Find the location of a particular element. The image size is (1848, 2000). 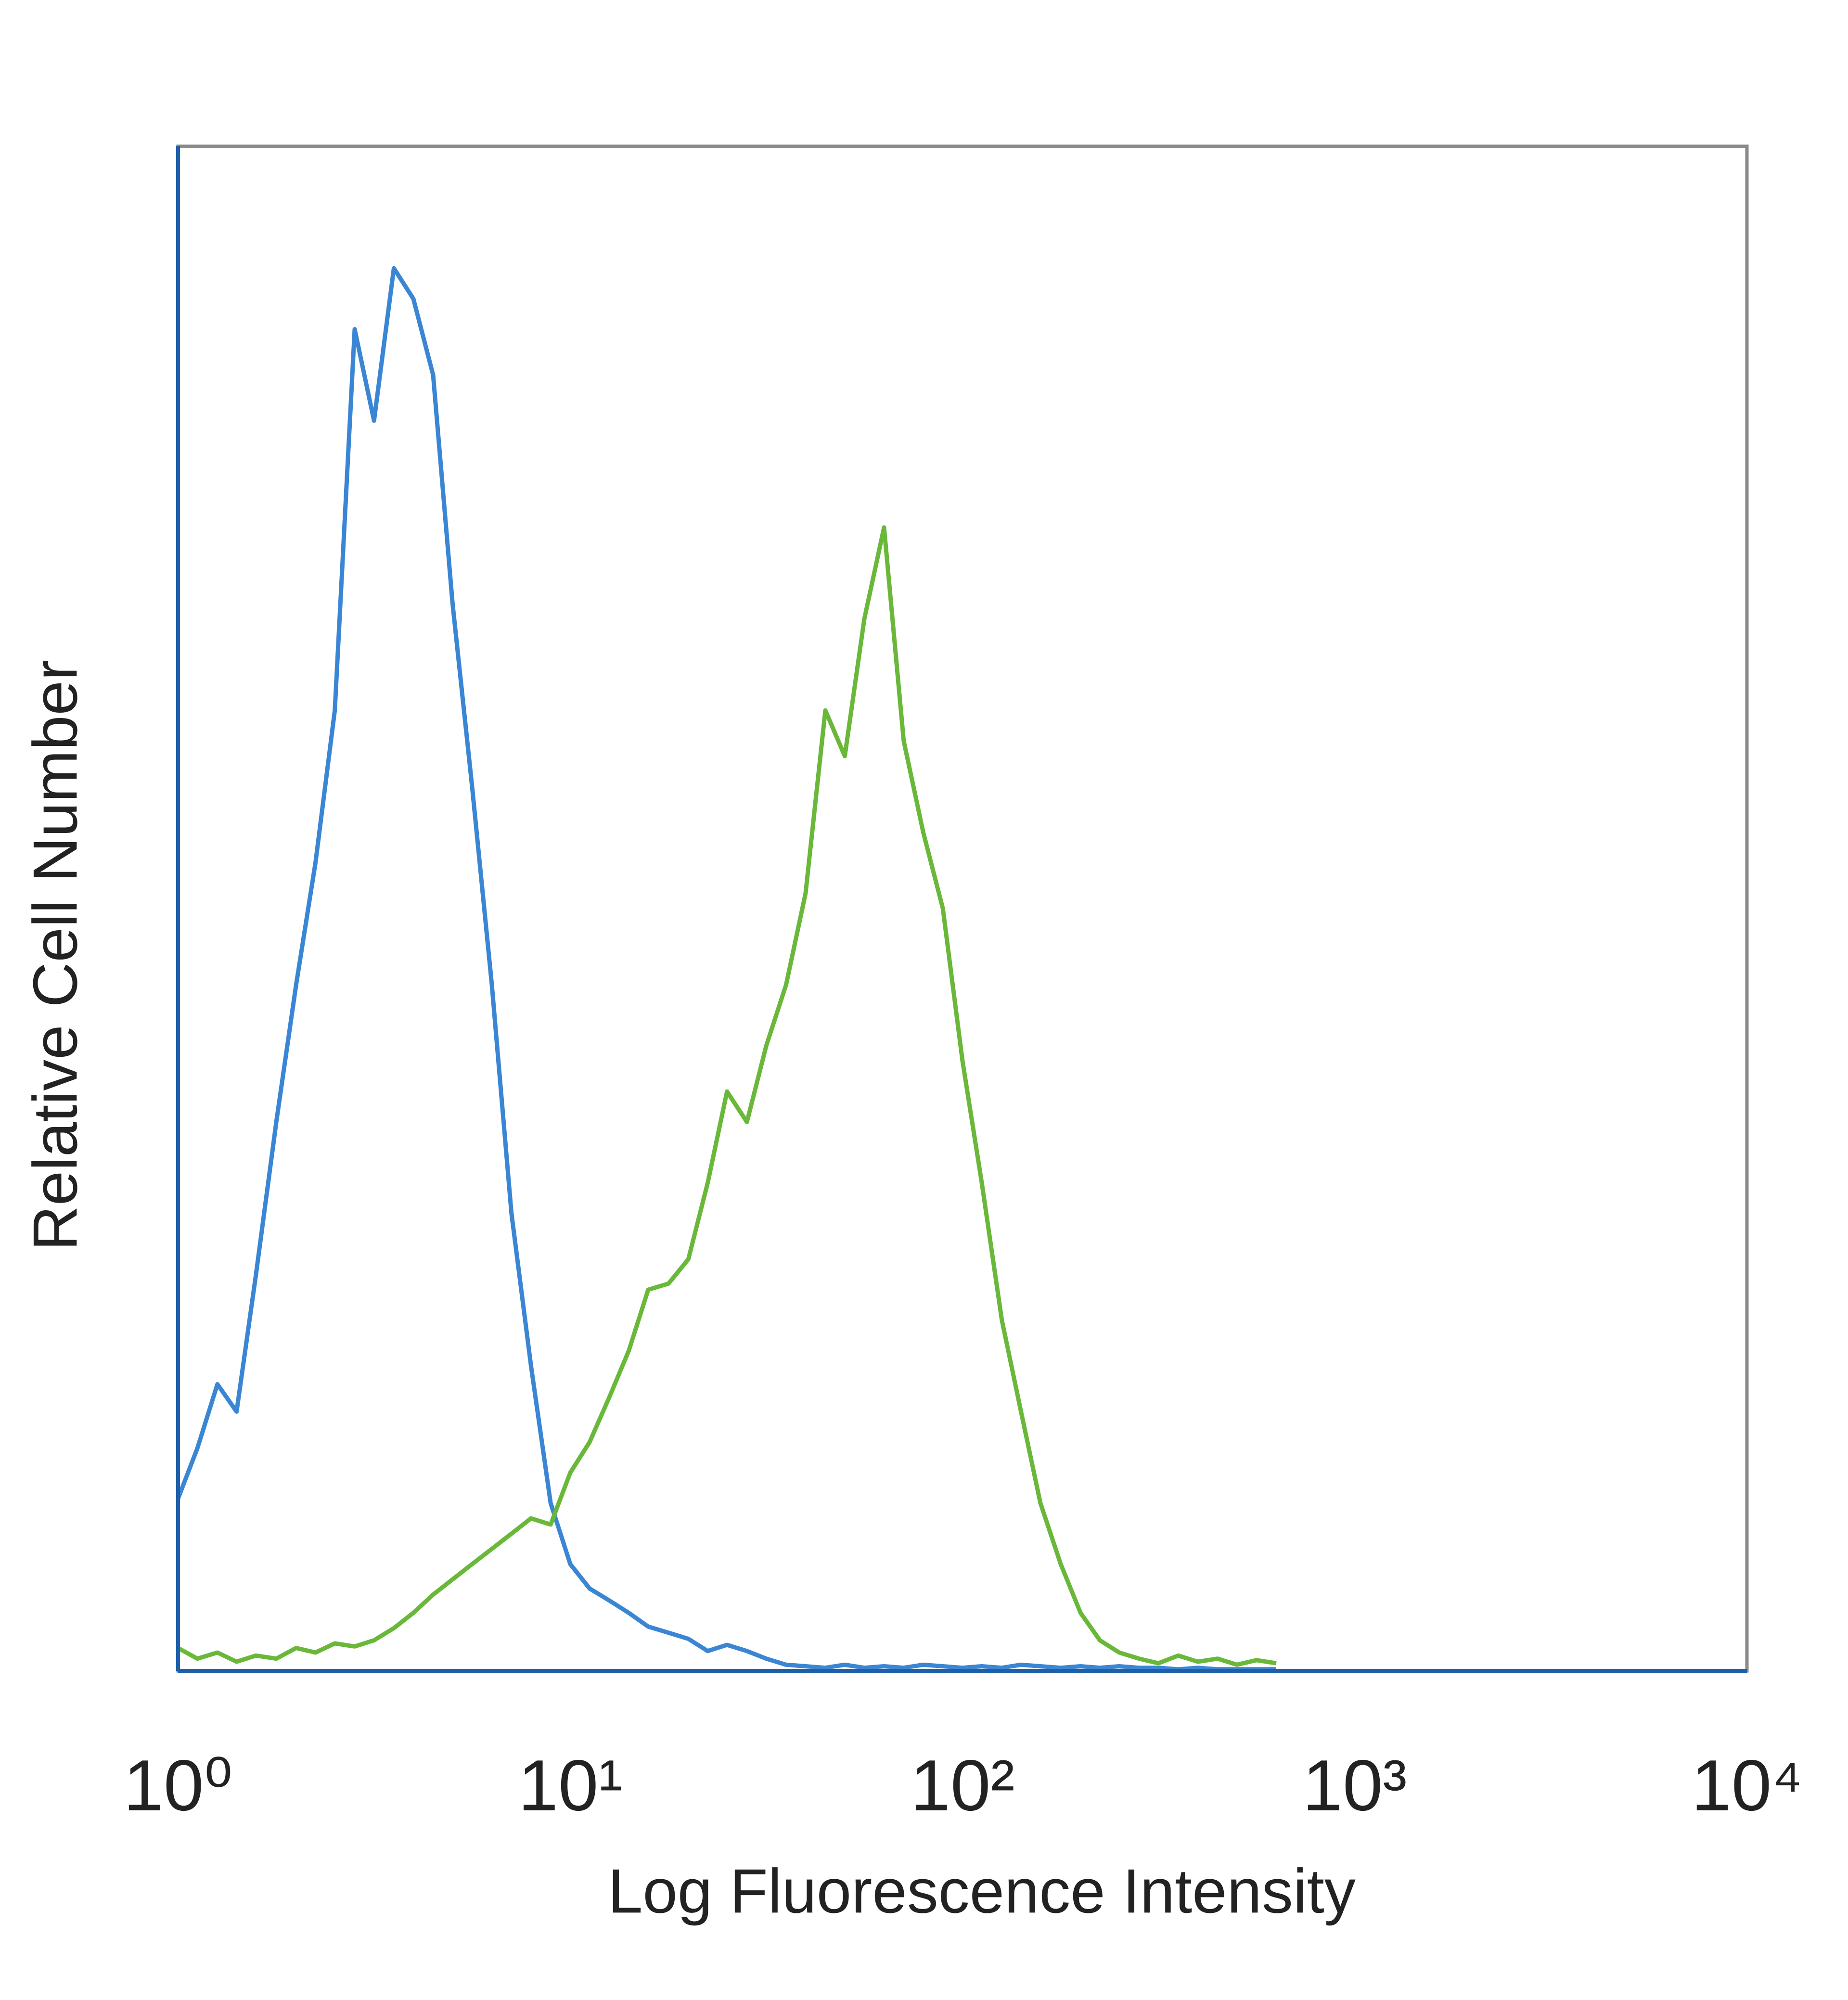

x-tick-label: 10¹ is located at coordinates (570, 1785).